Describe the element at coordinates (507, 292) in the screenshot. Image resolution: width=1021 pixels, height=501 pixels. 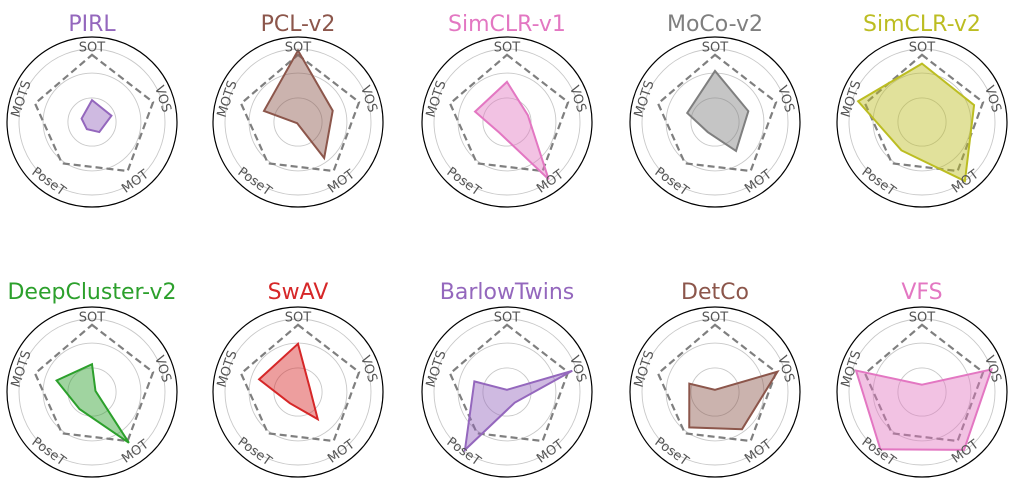
I see `panel-title: BarlowTwins` at that location.